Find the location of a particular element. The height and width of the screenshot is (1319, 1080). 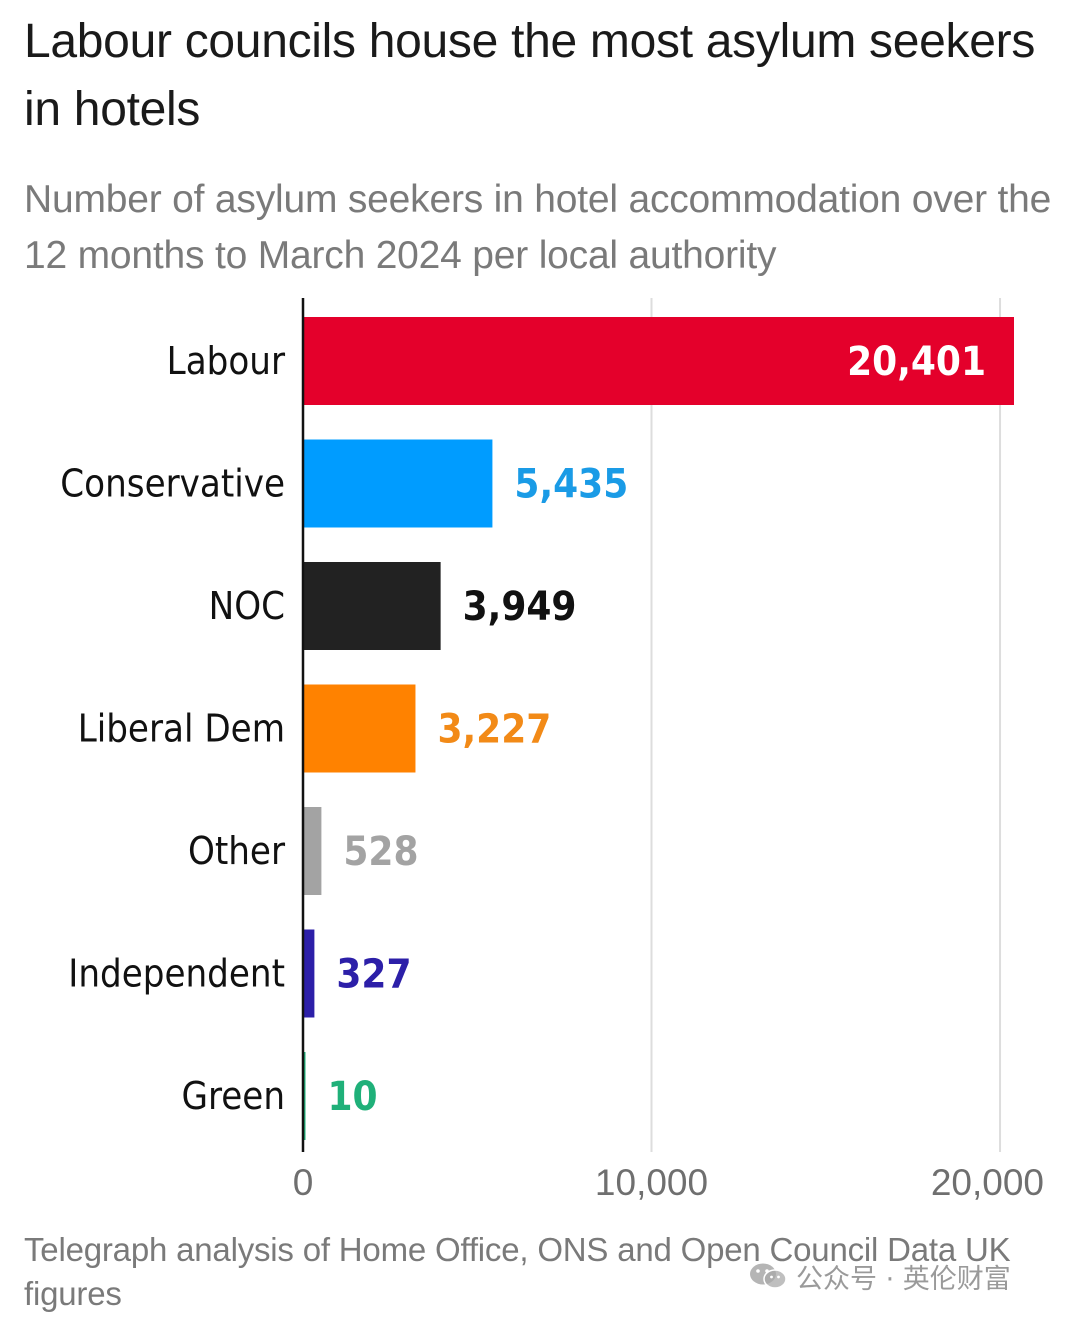

value-label: 327 is located at coordinates (373, 975).